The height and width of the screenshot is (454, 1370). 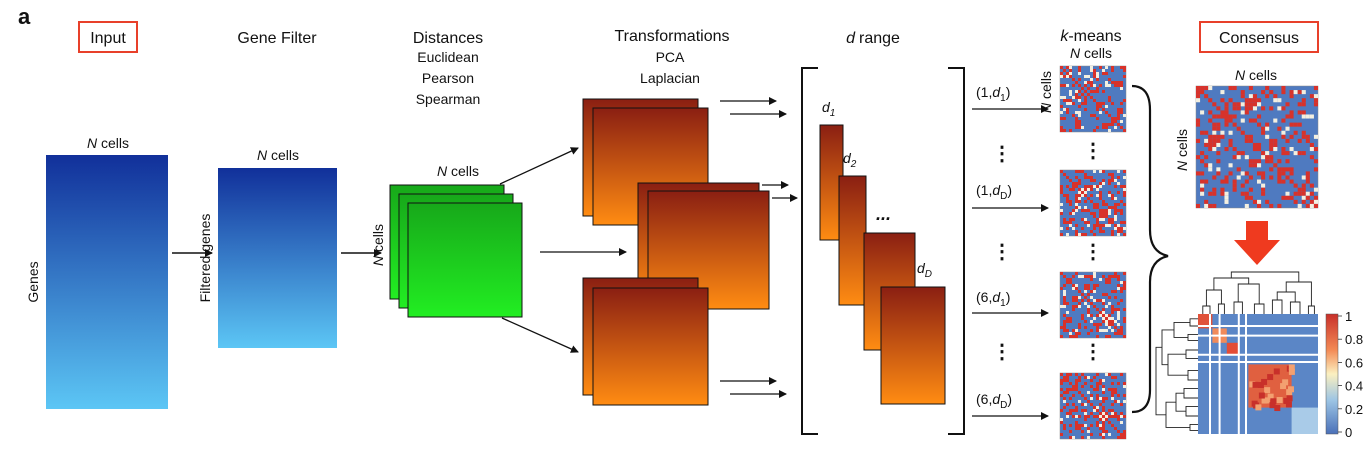 I want to click on colorbar-tick-label: 0.8, so click(x=1354, y=339).